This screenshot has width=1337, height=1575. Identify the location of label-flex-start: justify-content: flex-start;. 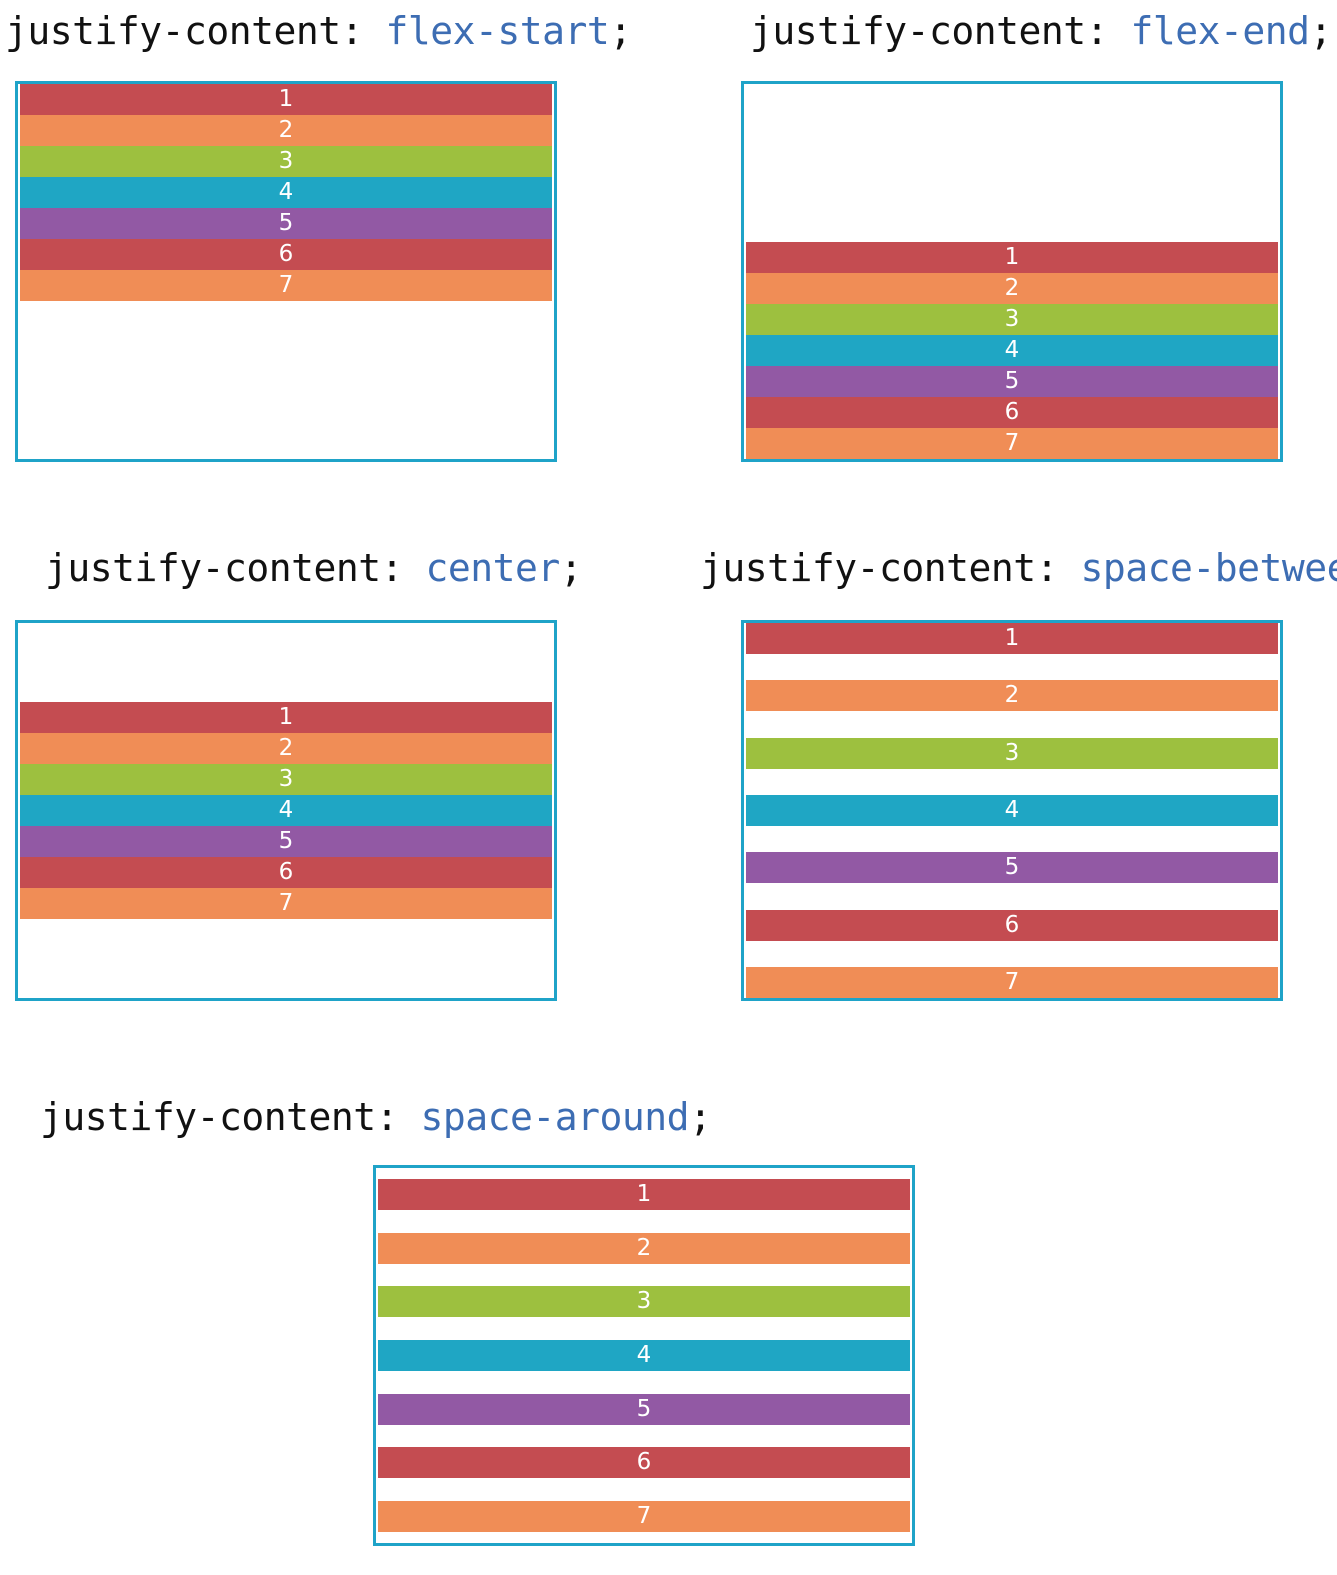
(318, 31).